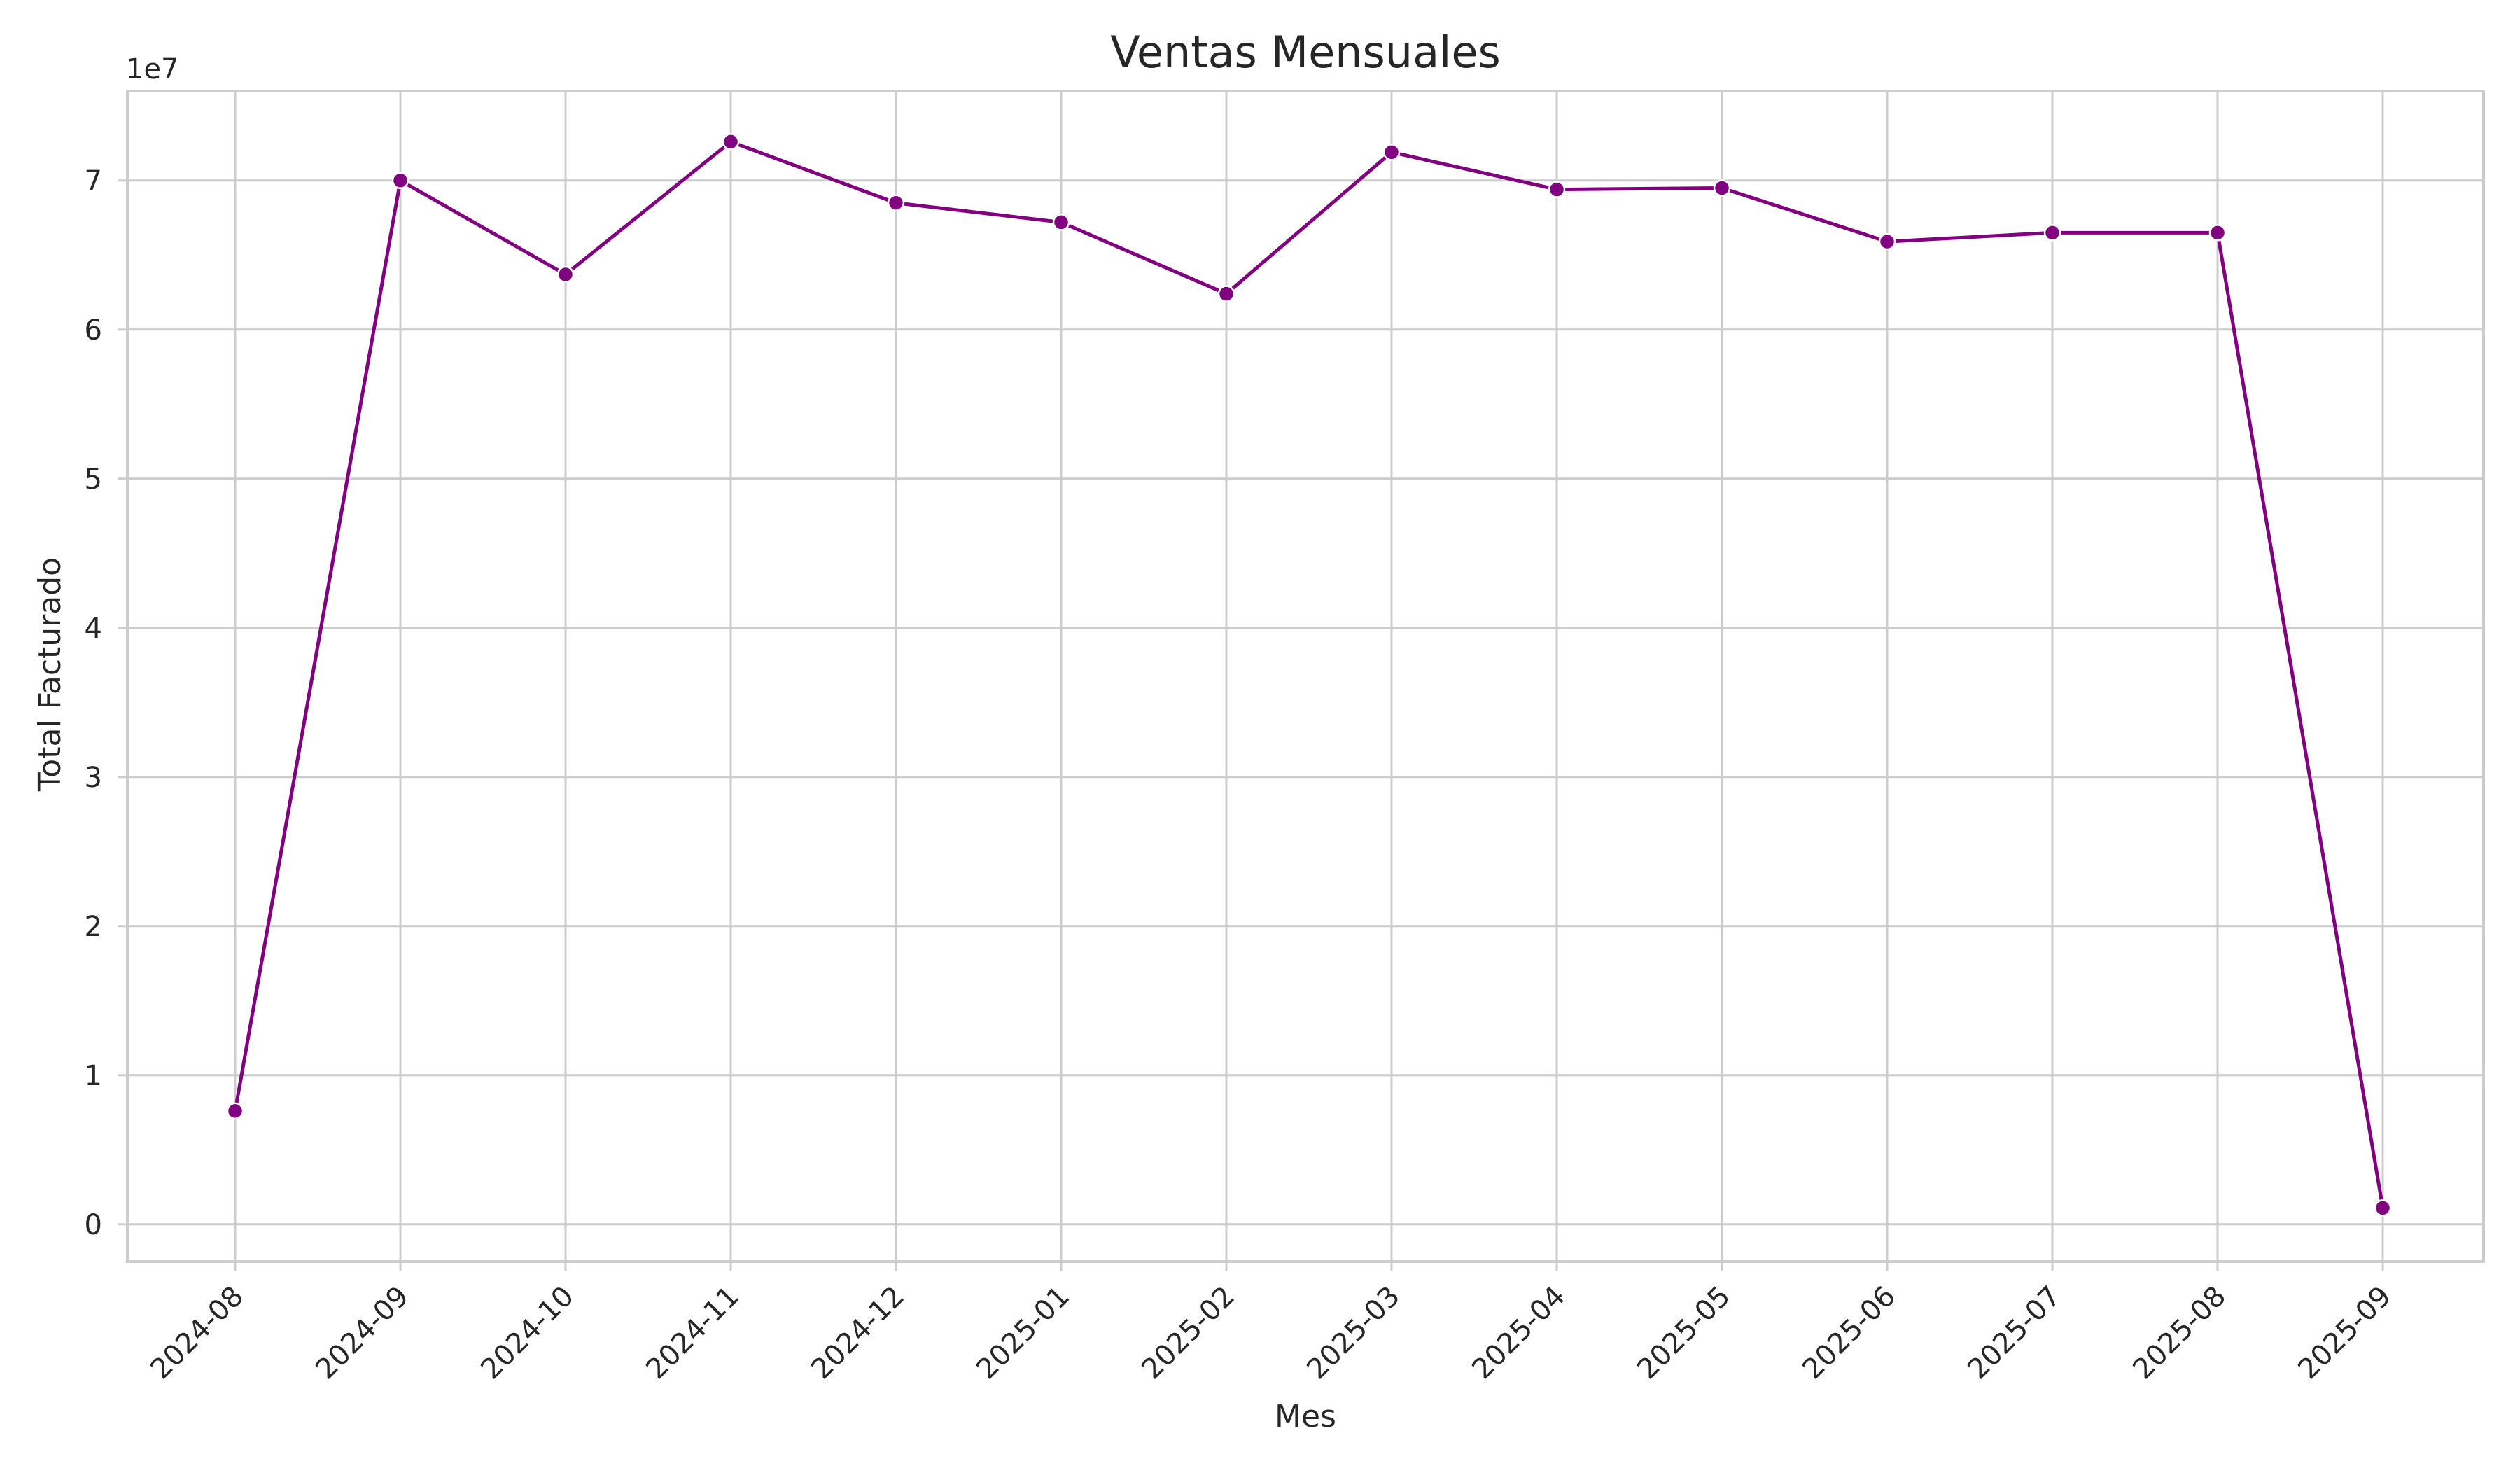  I want to click on y-tick-label: 5, so click(93, 479).